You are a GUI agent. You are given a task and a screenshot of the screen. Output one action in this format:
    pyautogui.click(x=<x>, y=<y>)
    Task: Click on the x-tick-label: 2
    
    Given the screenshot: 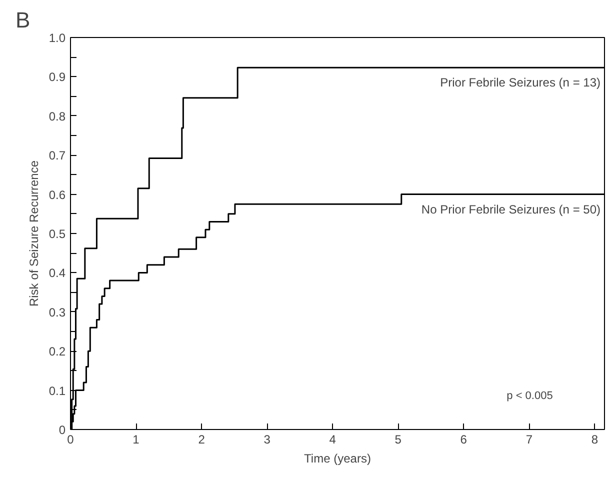 What is the action you would take?
    pyautogui.click(x=202, y=439)
    